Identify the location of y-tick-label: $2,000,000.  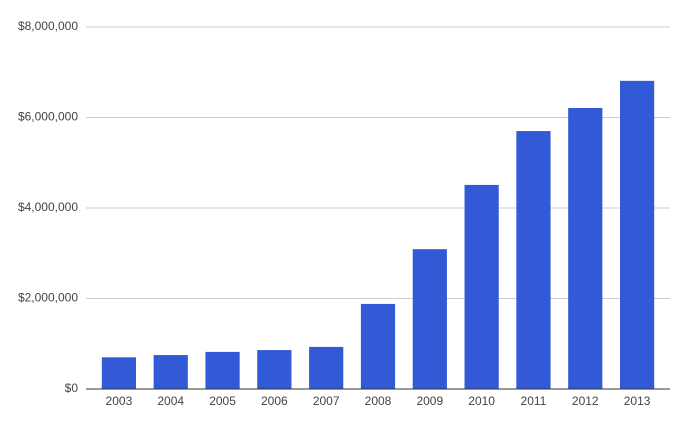
(48, 298).